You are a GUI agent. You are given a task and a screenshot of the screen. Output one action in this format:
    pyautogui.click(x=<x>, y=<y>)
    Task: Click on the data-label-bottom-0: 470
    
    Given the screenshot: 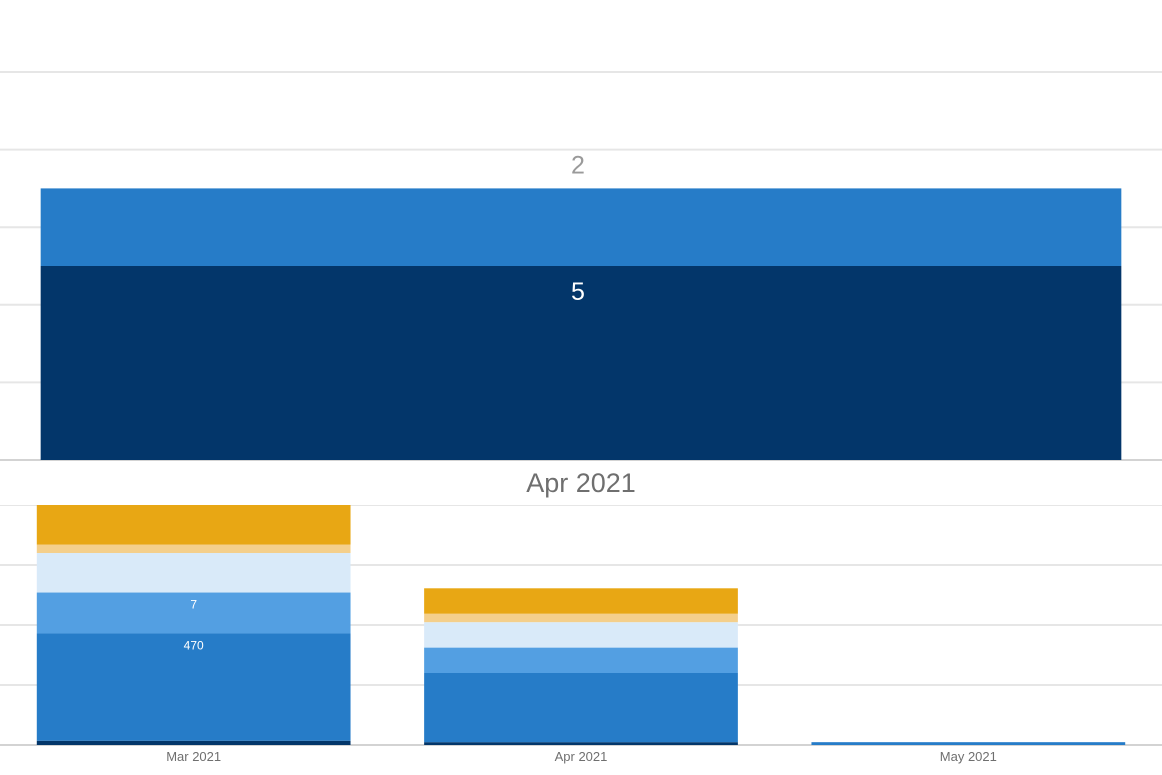 What is the action you would take?
    pyautogui.click(x=194, y=645)
    